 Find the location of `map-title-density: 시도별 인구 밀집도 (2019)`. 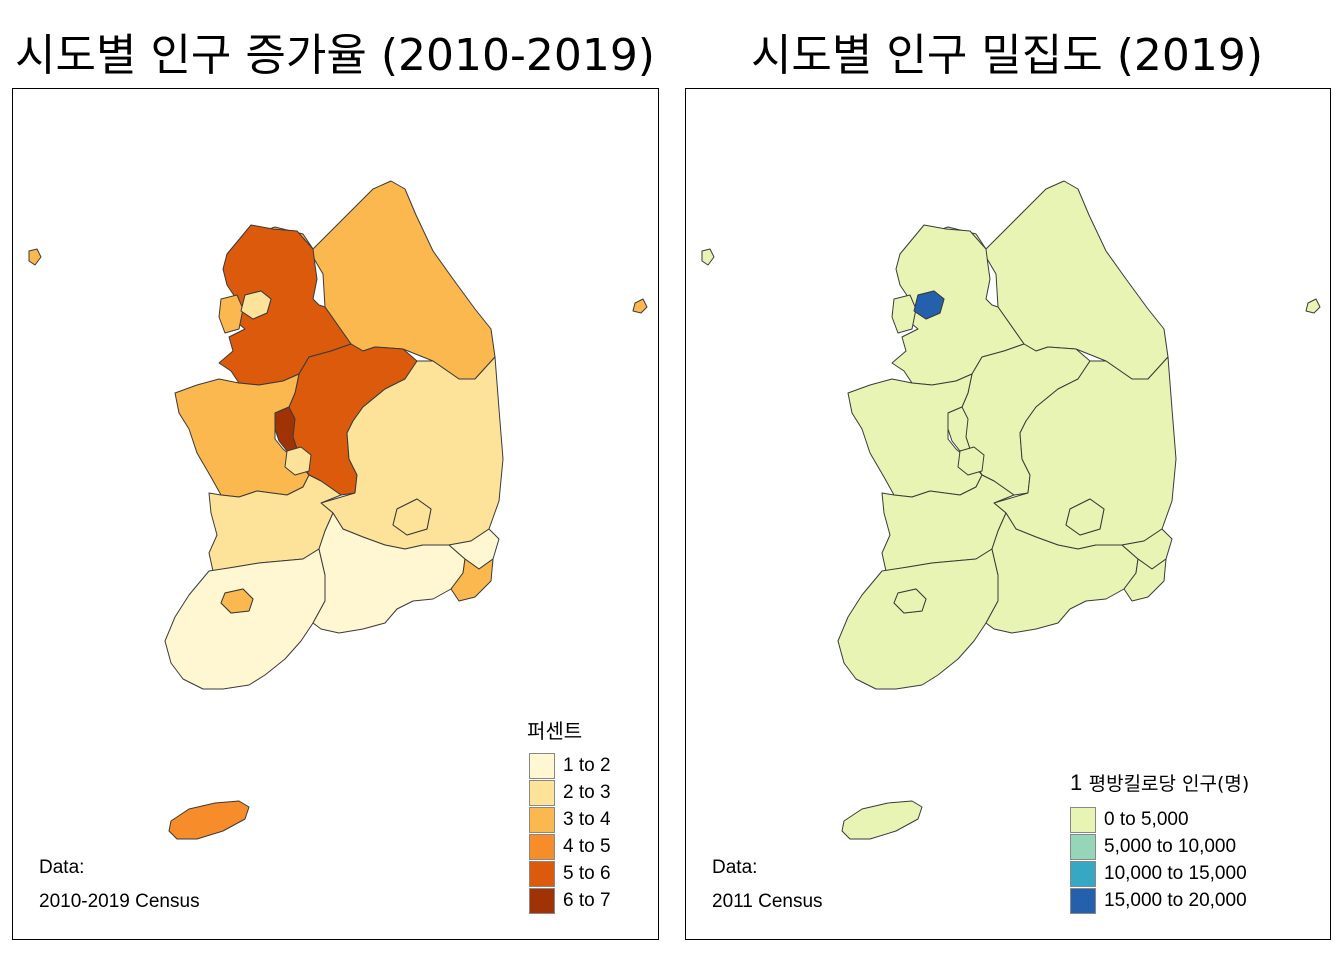

map-title-density: 시도별 인구 밀집도 (2019) is located at coordinates (1007, 55).